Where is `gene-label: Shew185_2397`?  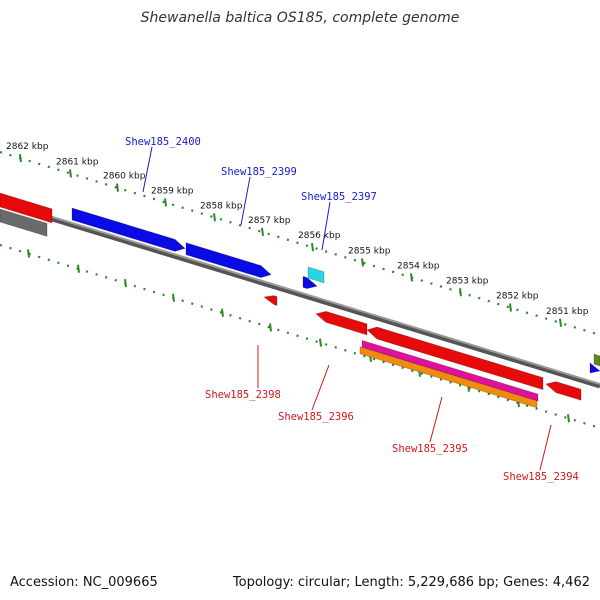
gene-label: Shew185_2397 is located at coordinates (339, 197).